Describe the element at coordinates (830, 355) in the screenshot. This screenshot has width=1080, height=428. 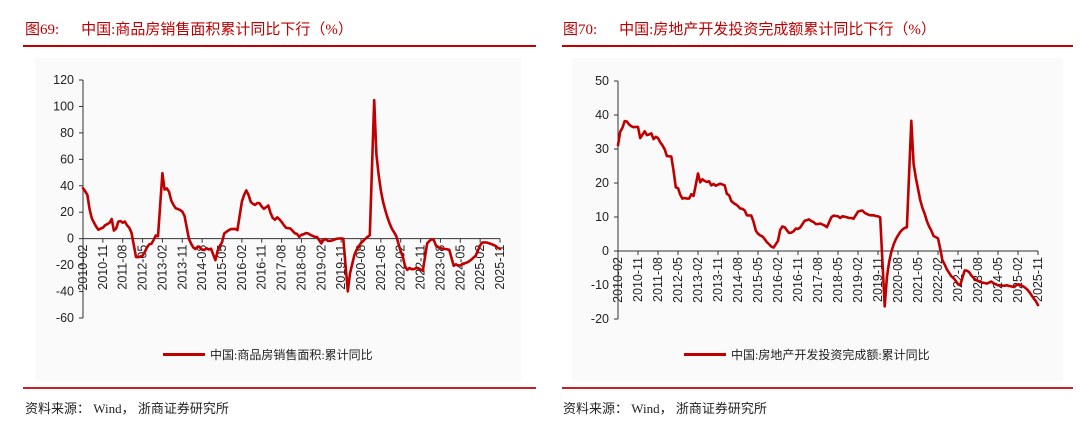
I see `legend-label: 中国:房地产开发投资完成额:累计同比` at that location.